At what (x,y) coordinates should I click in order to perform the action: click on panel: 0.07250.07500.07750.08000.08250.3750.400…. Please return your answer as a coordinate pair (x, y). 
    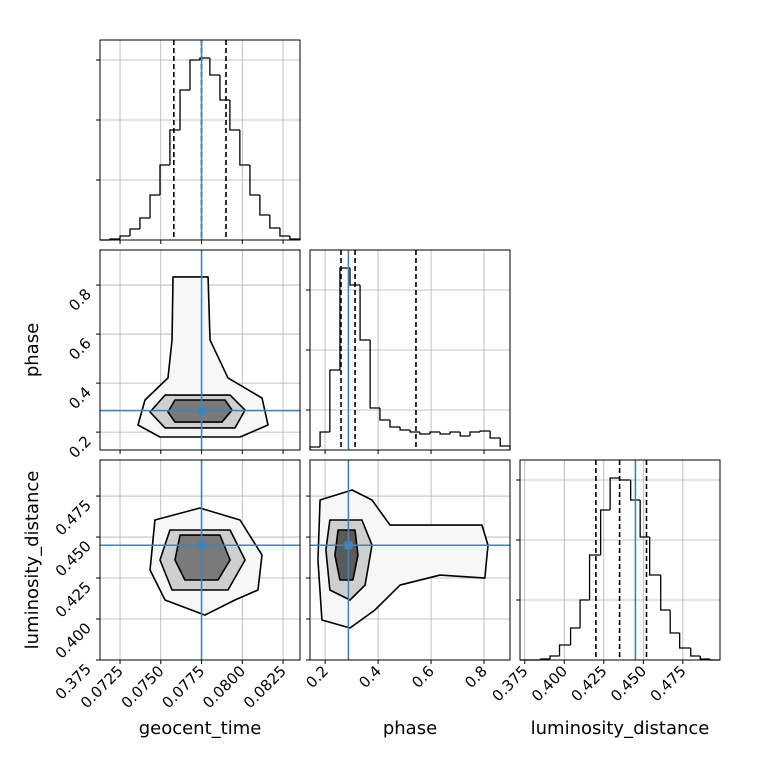
    Looking at the image, I should click on (161, 599).